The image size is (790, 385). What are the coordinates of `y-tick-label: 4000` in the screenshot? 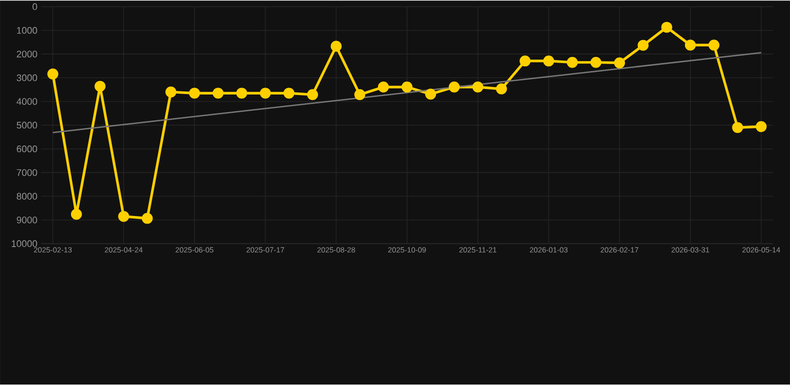 It's located at (27, 101).